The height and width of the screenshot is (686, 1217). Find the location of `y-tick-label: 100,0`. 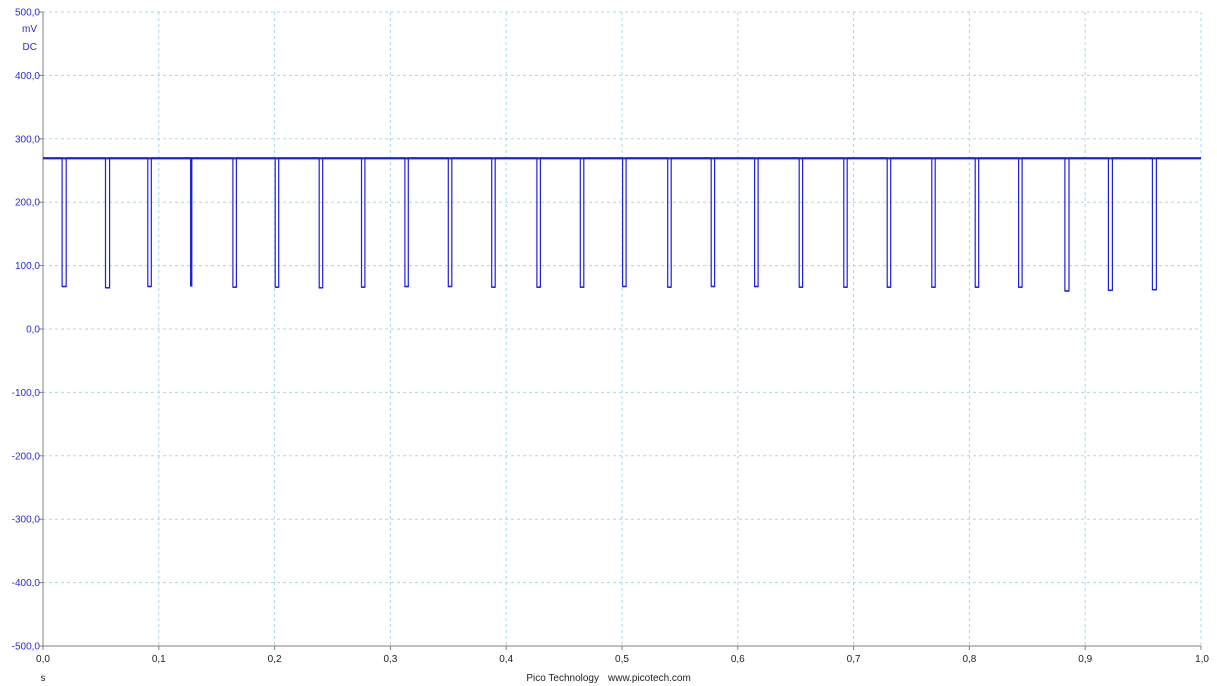

y-tick-label: 100,0 is located at coordinates (27, 266).